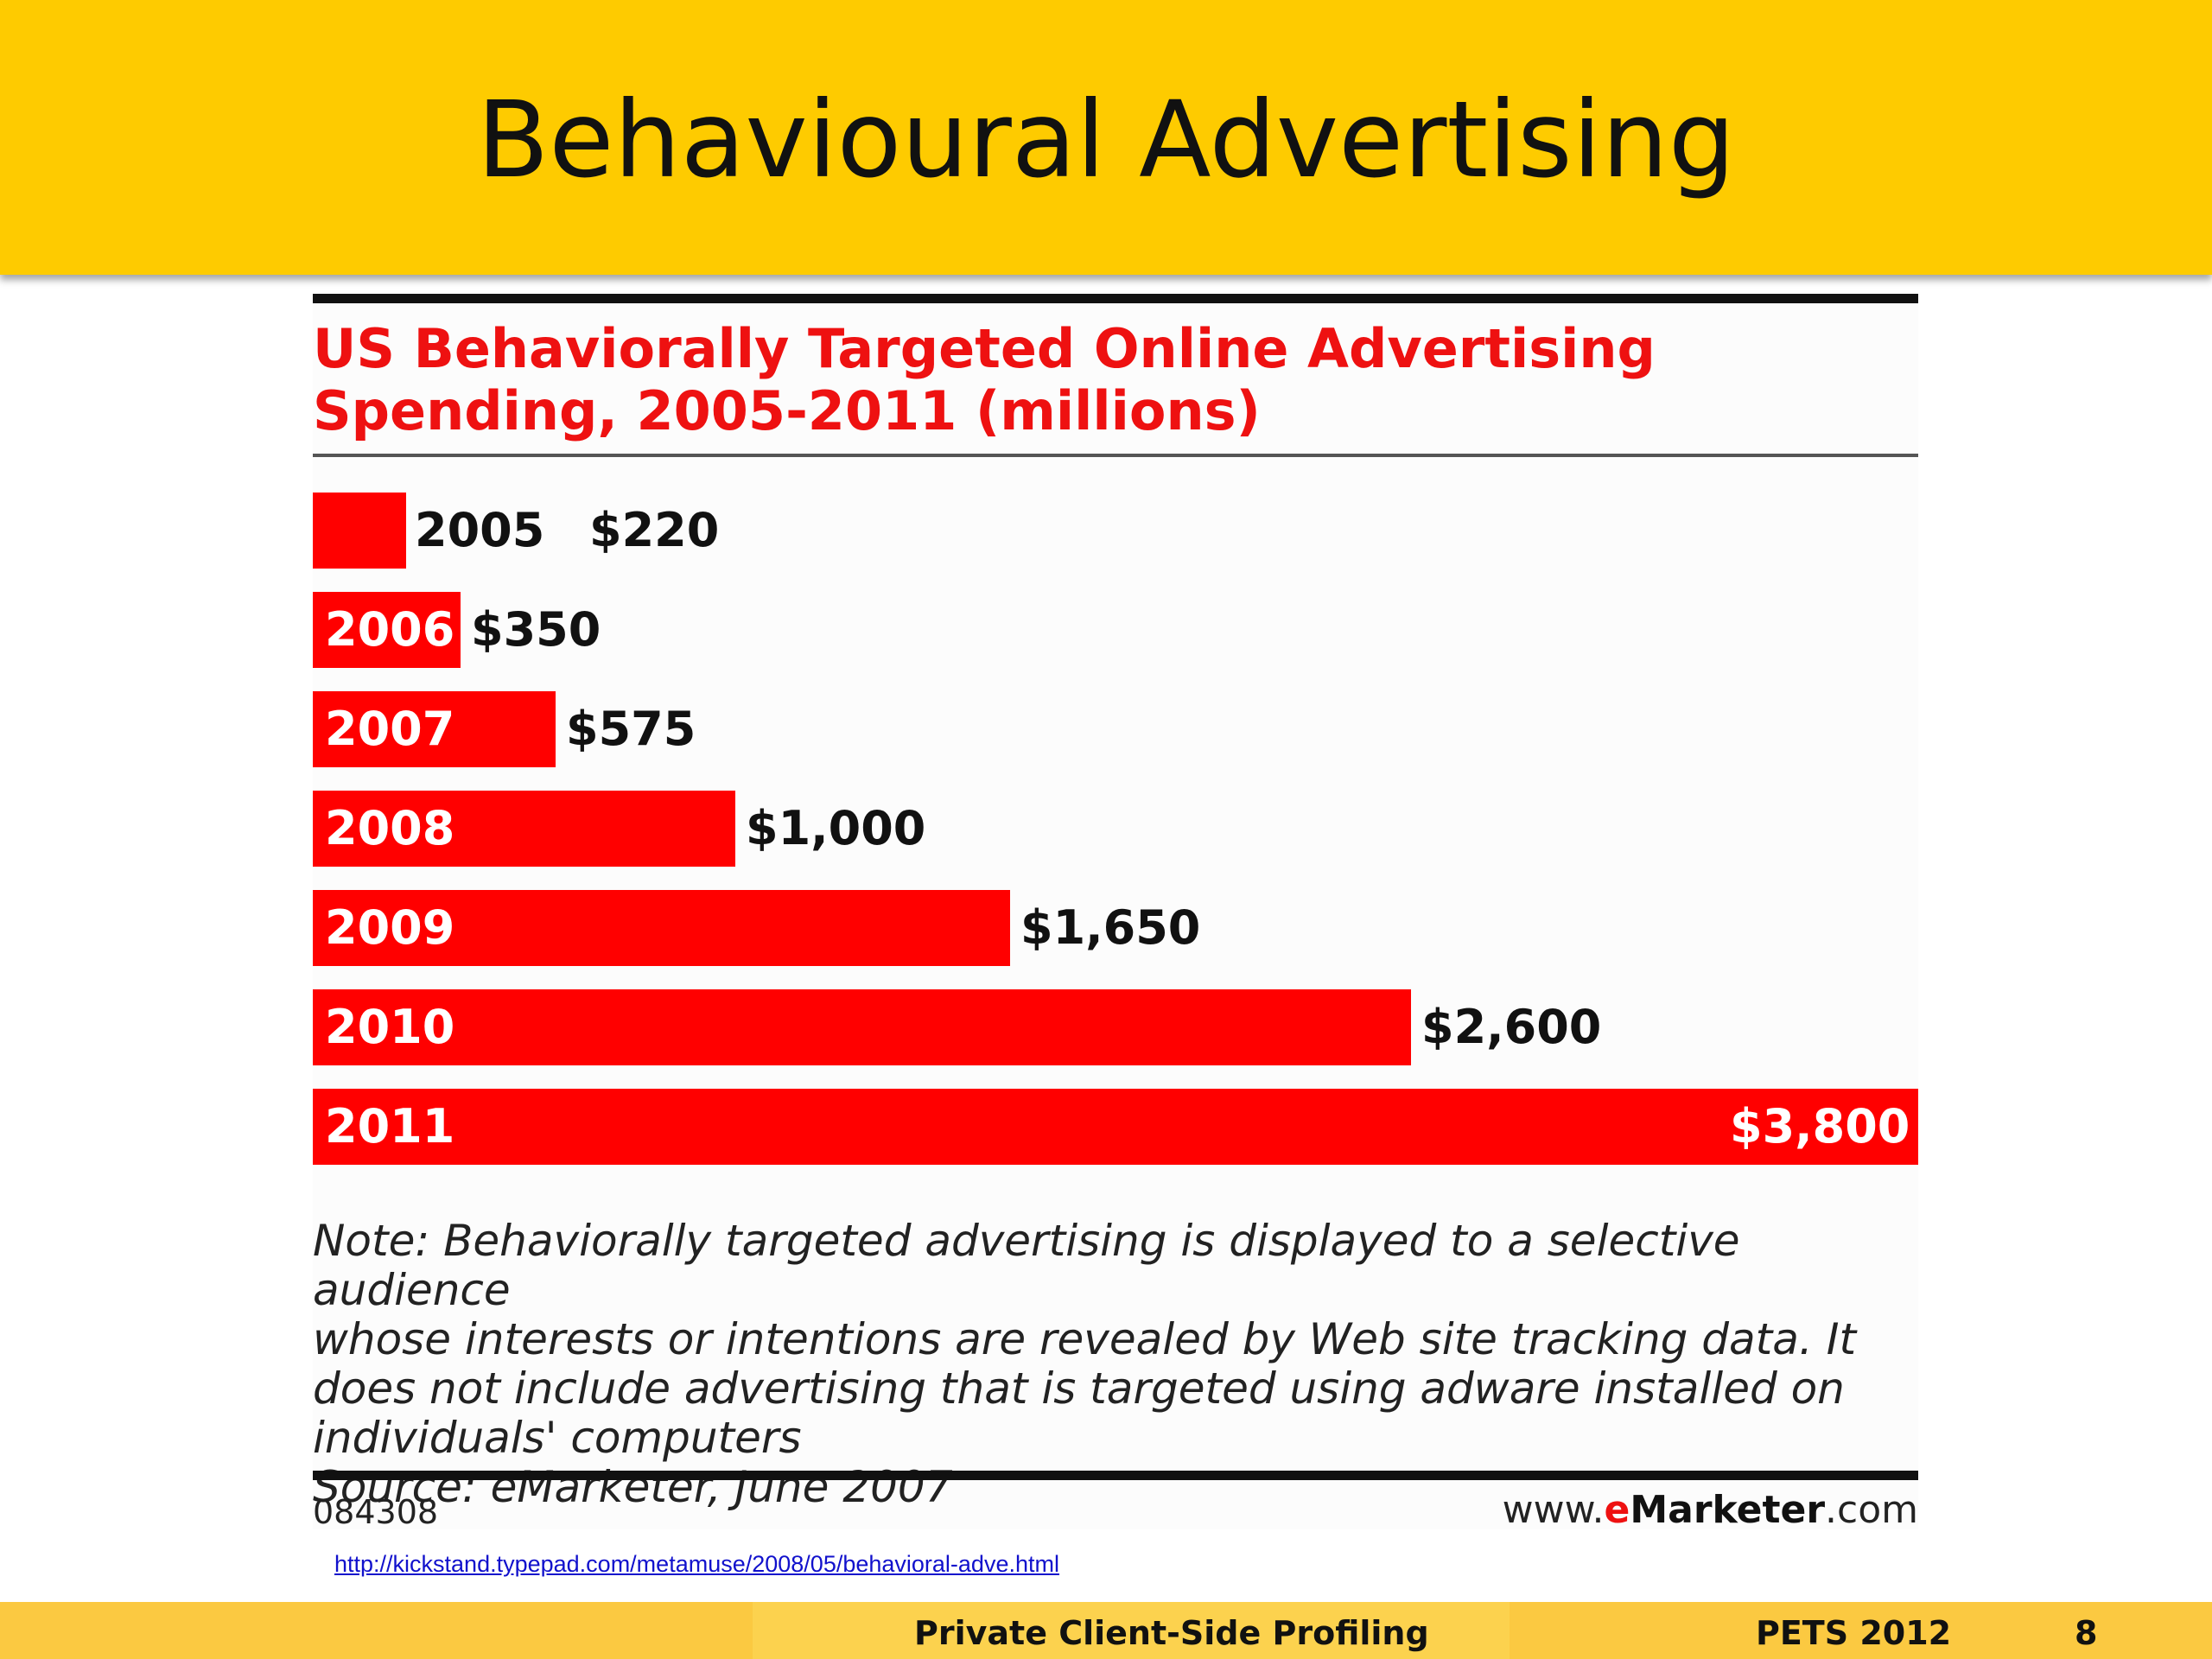 This screenshot has height=1659, width=2212. Describe the element at coordinates (1115, 298) in the screenshot. I see `top-rule` at that location.